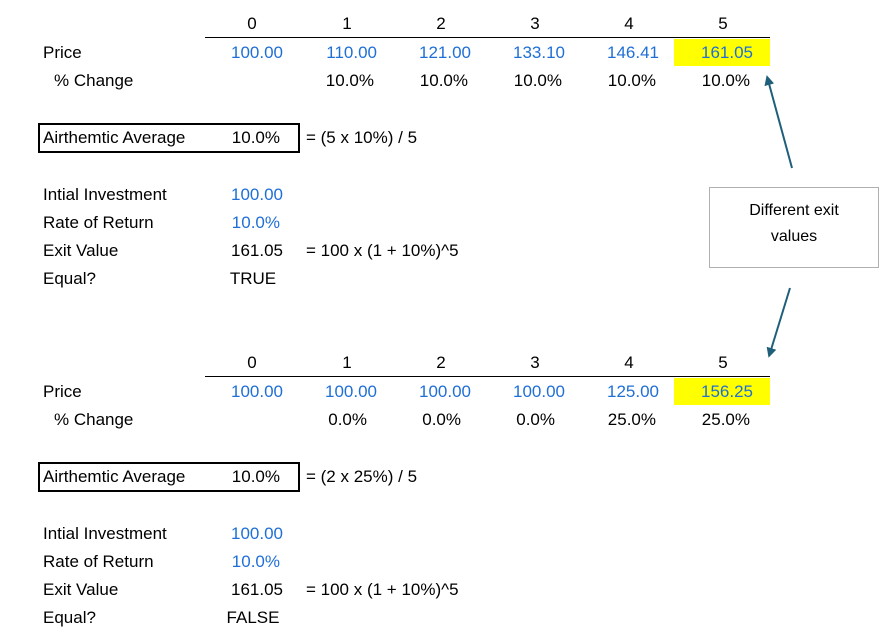 The image size is (891, 636). I want to click on price-cell: 161.05, so click(727, 52).